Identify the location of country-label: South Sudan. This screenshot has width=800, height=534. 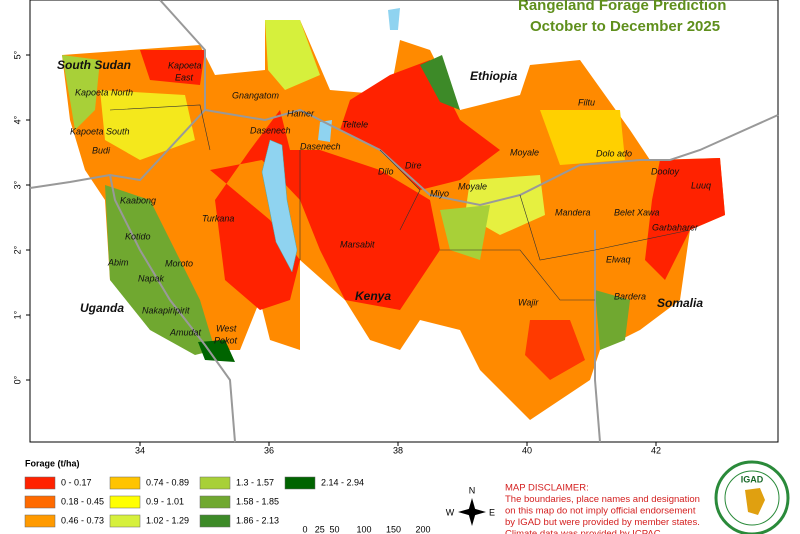
(94, 65).